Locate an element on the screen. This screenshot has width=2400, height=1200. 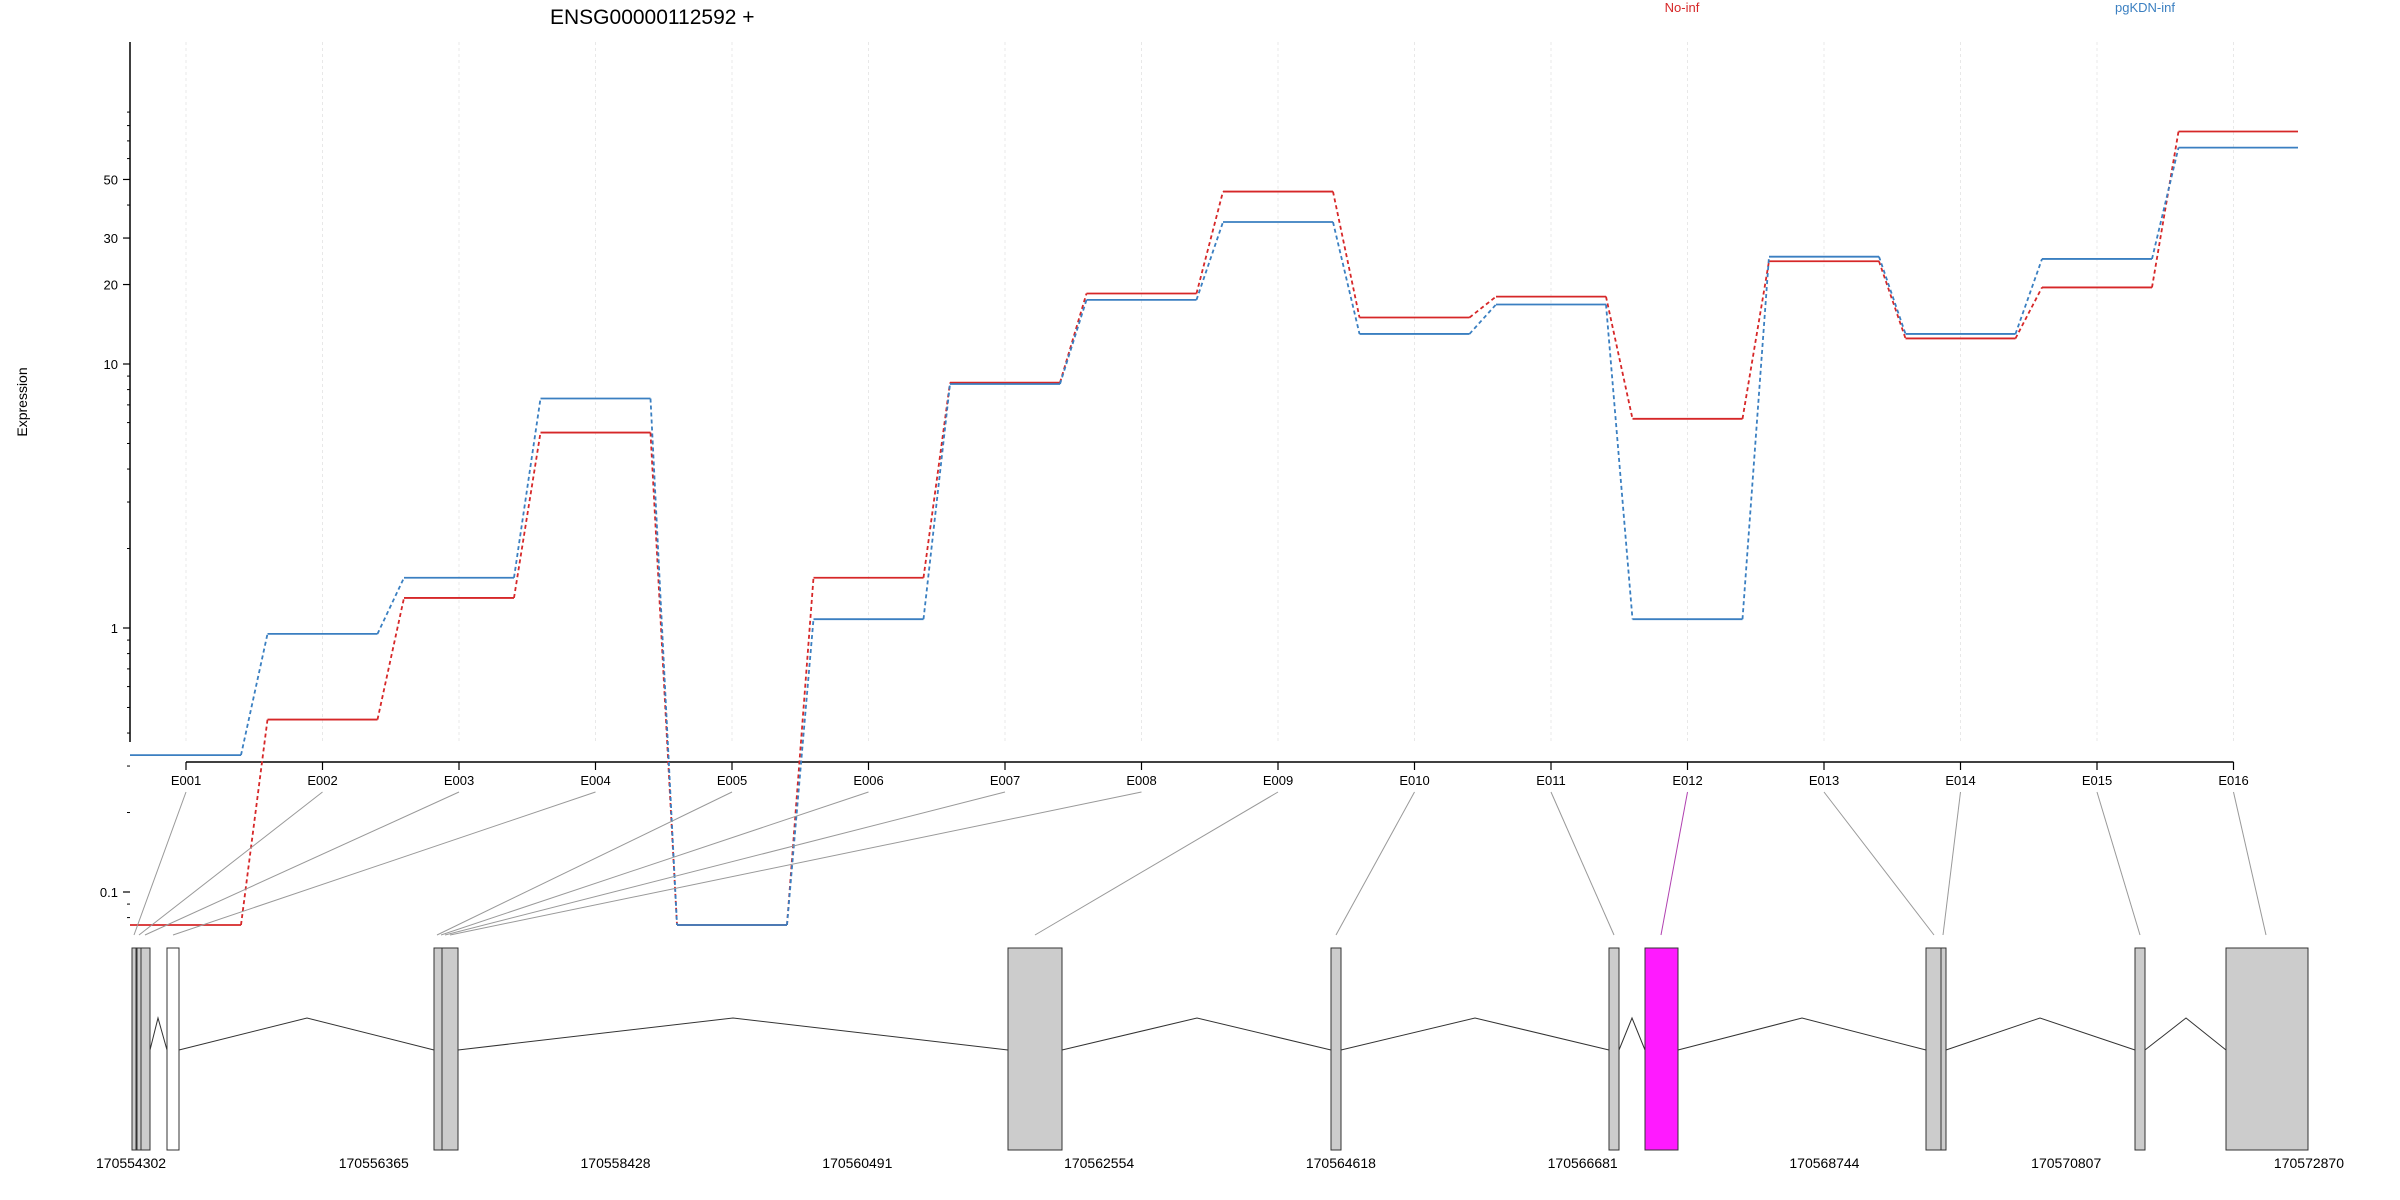
x-tick-label-e007: E007 is located at coordinates (1005, 780).